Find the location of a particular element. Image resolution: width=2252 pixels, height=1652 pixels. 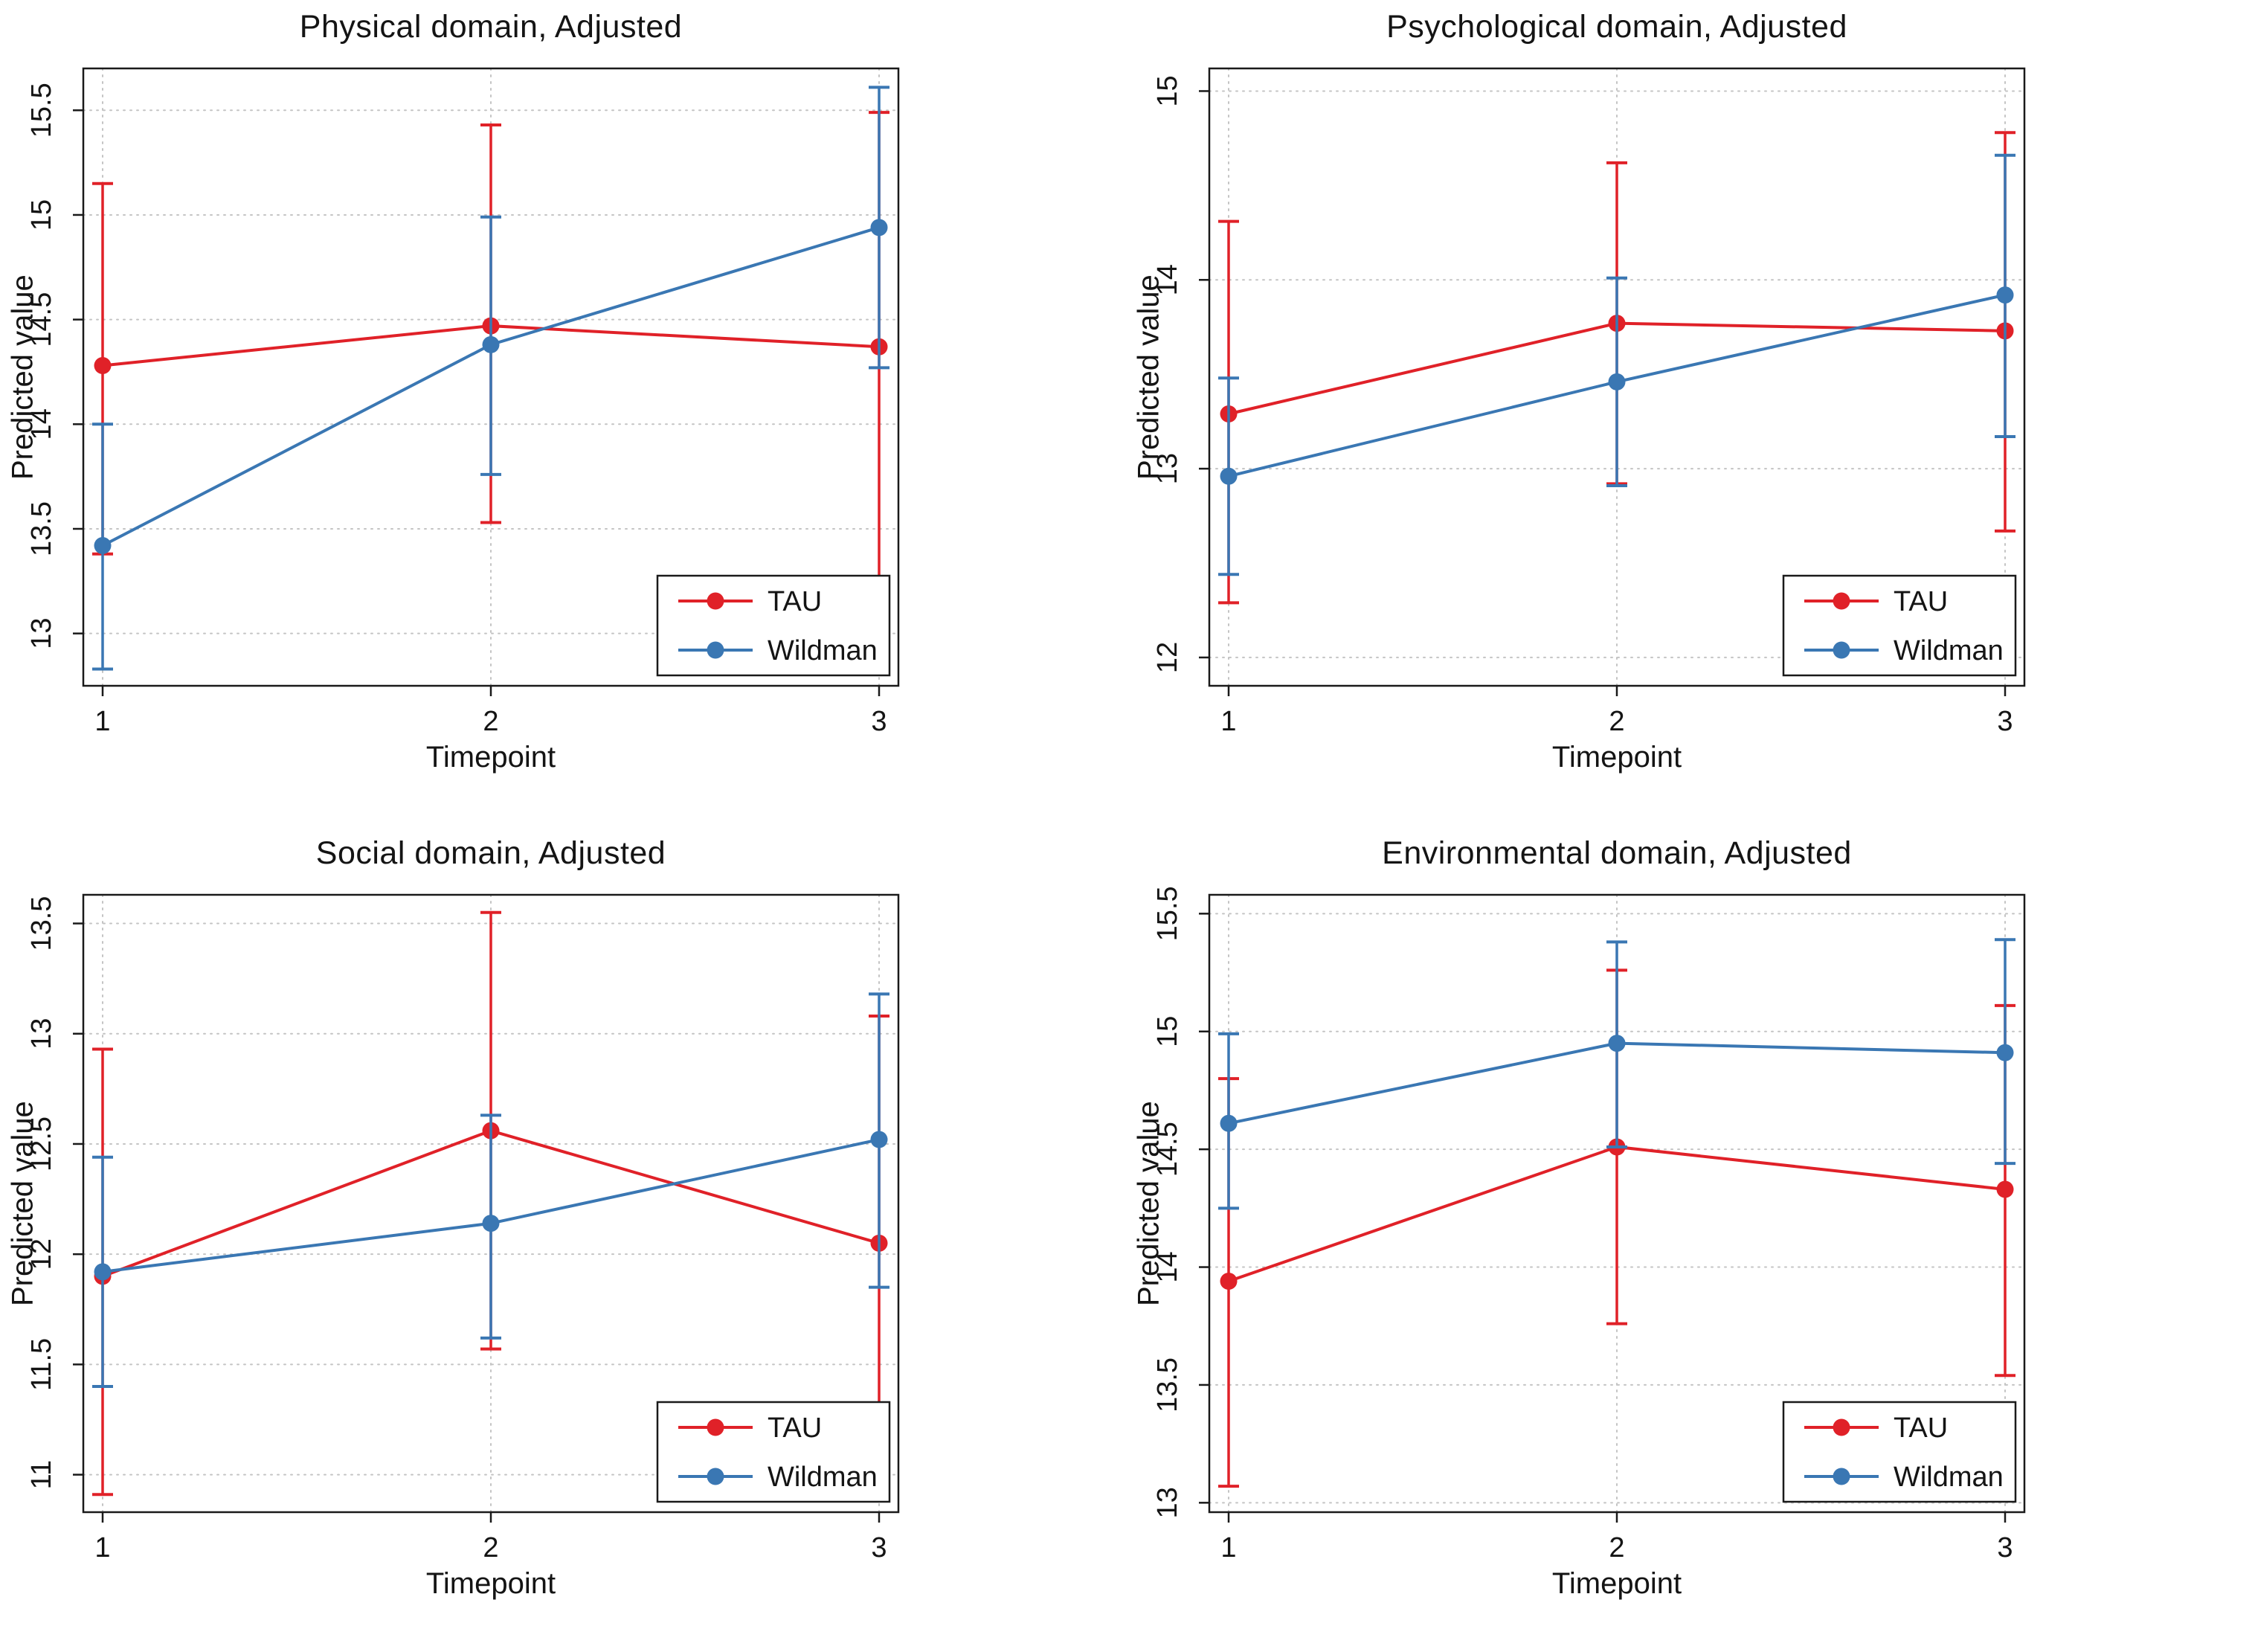

chart-title: Environmental domain, Adjusted is located at coordinates (1617, 853).